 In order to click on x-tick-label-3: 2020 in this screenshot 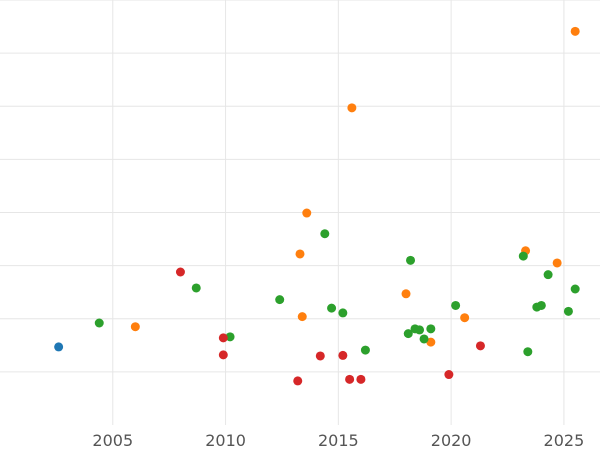, I will do `click(451, 440)`.